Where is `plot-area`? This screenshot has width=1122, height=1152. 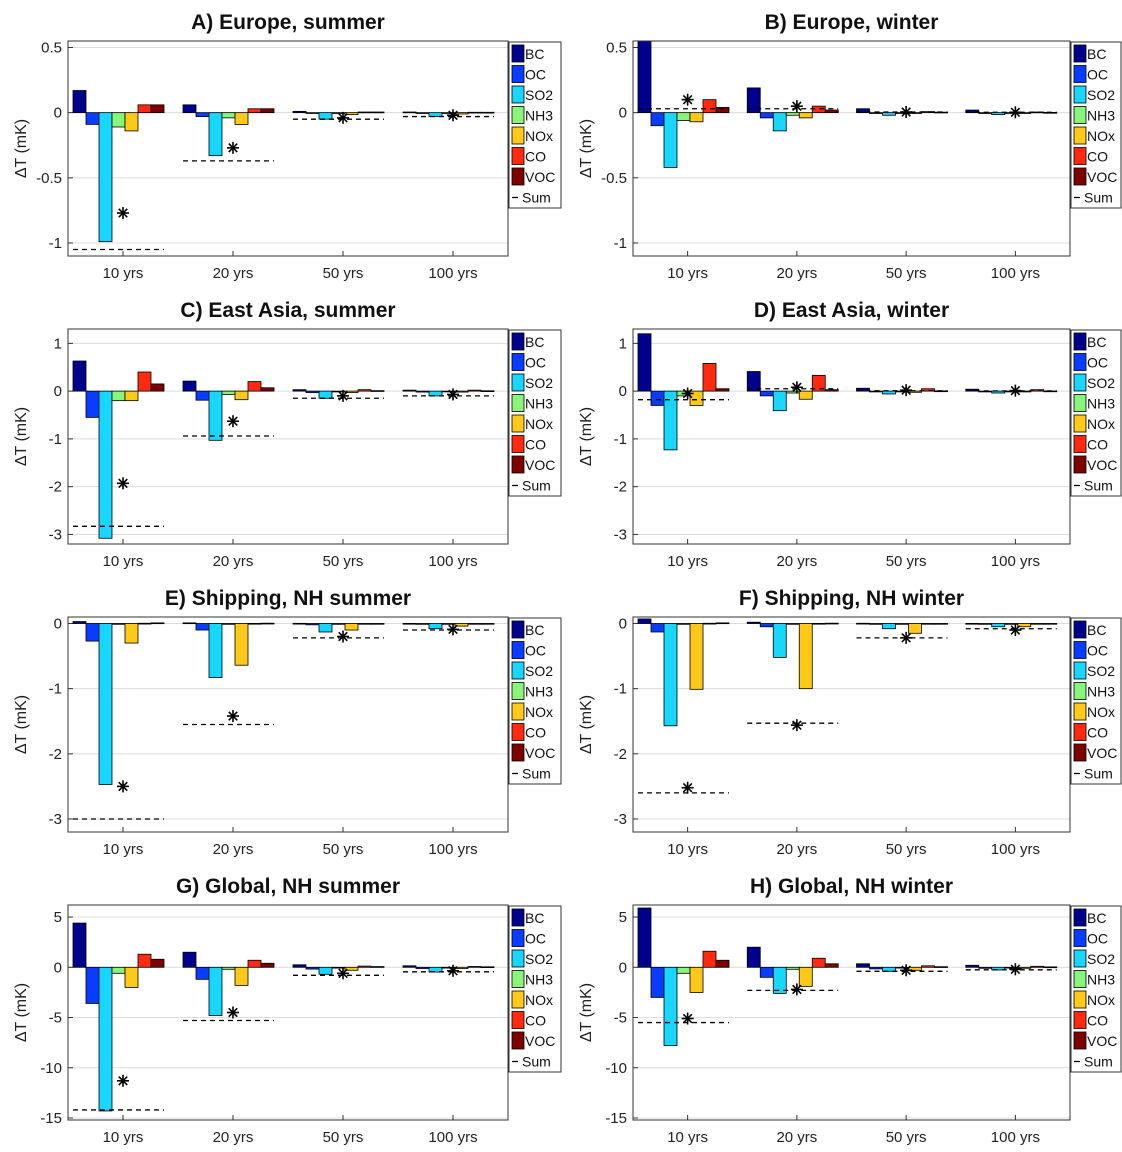 plot-area is located at coordinates (851, 724).